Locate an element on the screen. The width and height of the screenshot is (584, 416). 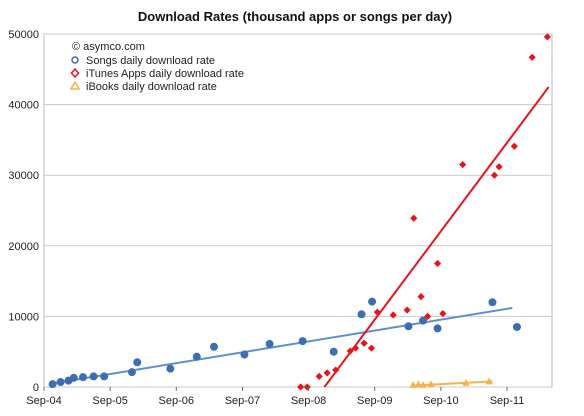
x-tick-label: Sep-08 is located at coordinates (308, 401).